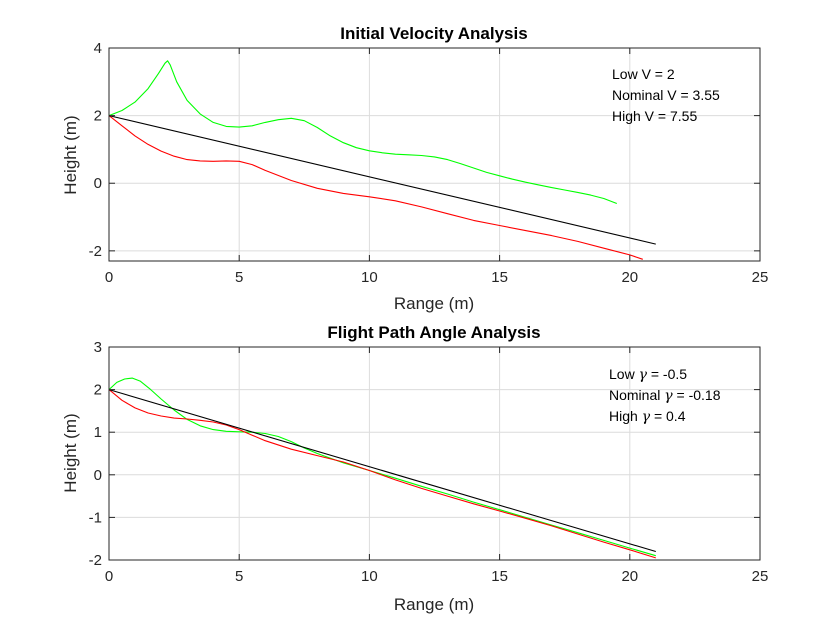 The height and width of the screenshot is (630, 840). Describe the element at coordinates (666, 95) in the screenshot. I see `annotation-line-1: Nominal V = 3.55` at that location.